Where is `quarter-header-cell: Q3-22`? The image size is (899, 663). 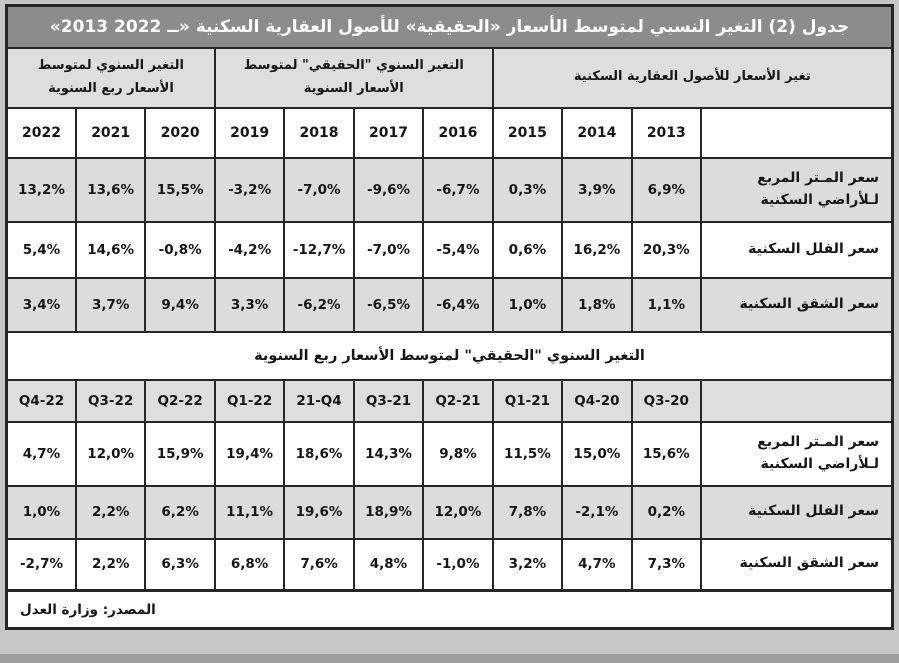 quarter-header-cell: Q3-22 is located at coordinates (110, 400).